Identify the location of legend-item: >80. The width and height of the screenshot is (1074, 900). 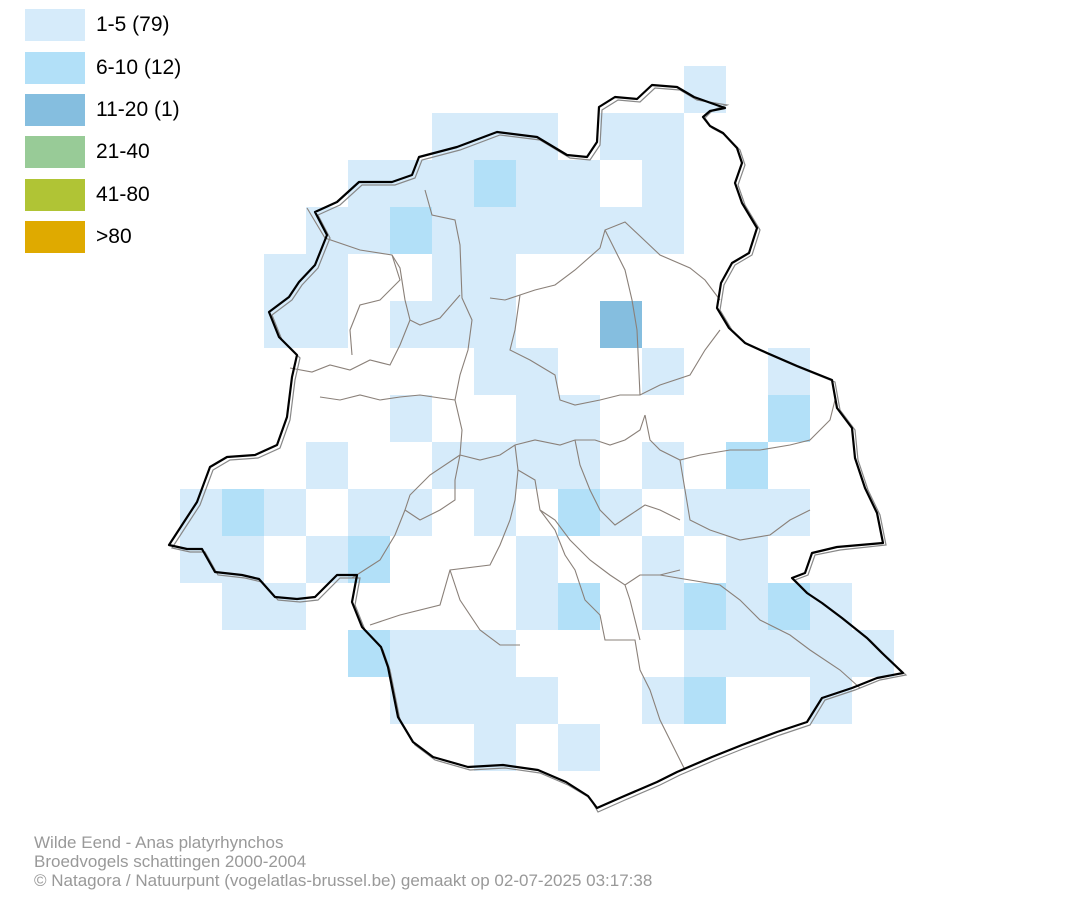
(103, 237).